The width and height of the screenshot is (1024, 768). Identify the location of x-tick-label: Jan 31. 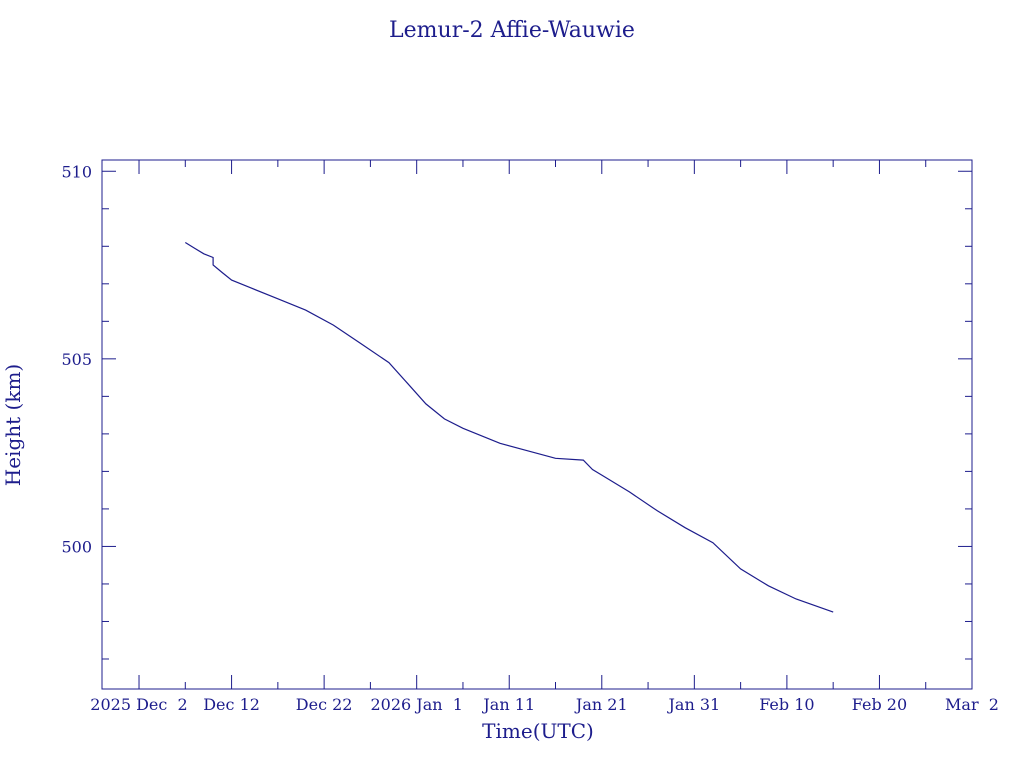
(693, 704).